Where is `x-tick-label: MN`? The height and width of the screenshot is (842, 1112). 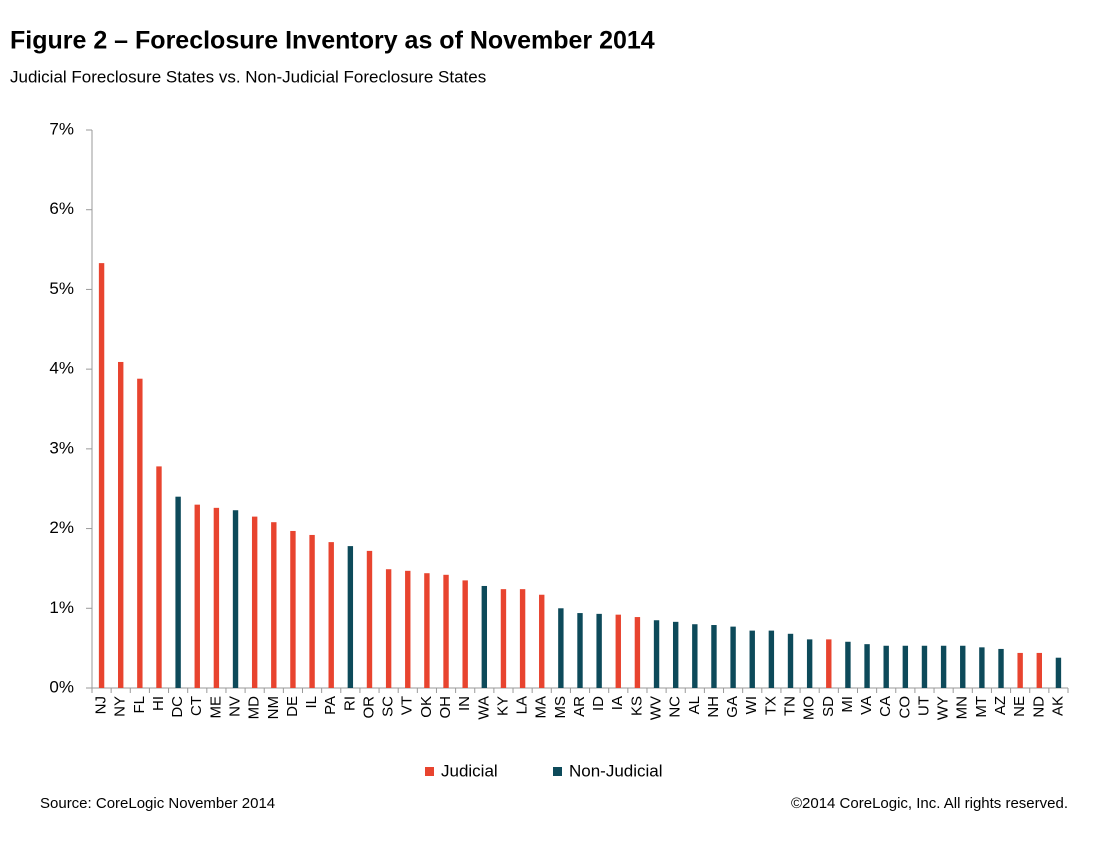
x-tick-label: MN is located at coordinates (962, 707).